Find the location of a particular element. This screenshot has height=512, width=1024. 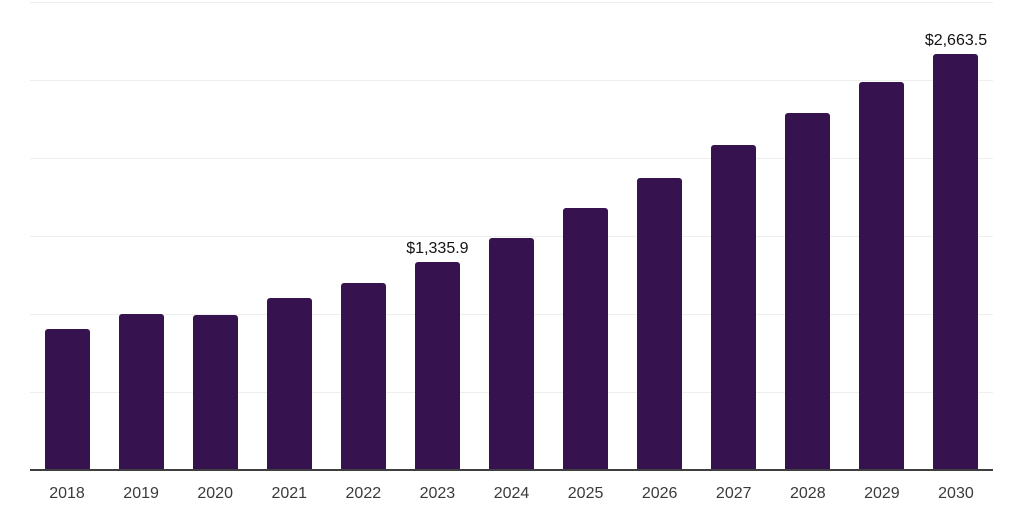

x-axis-label: 2023 is located at coordinates (437, 493).